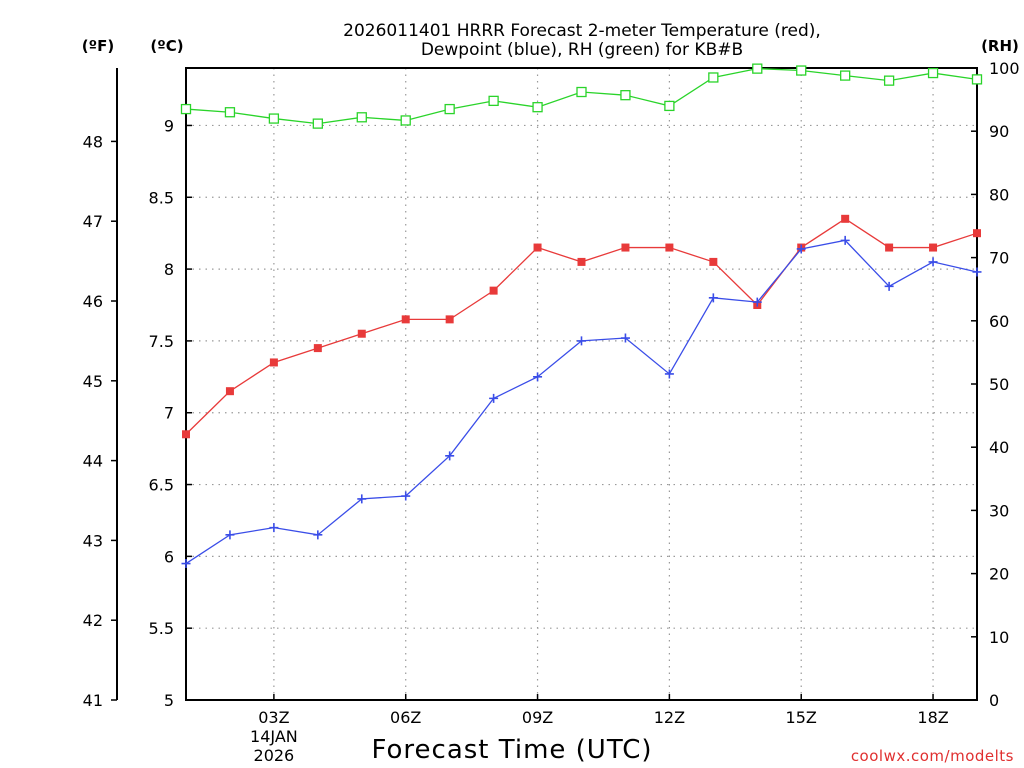 This screenshot has width=1024, height=768. I want to click on time-tick-label: 03Z, so click(273, 717).